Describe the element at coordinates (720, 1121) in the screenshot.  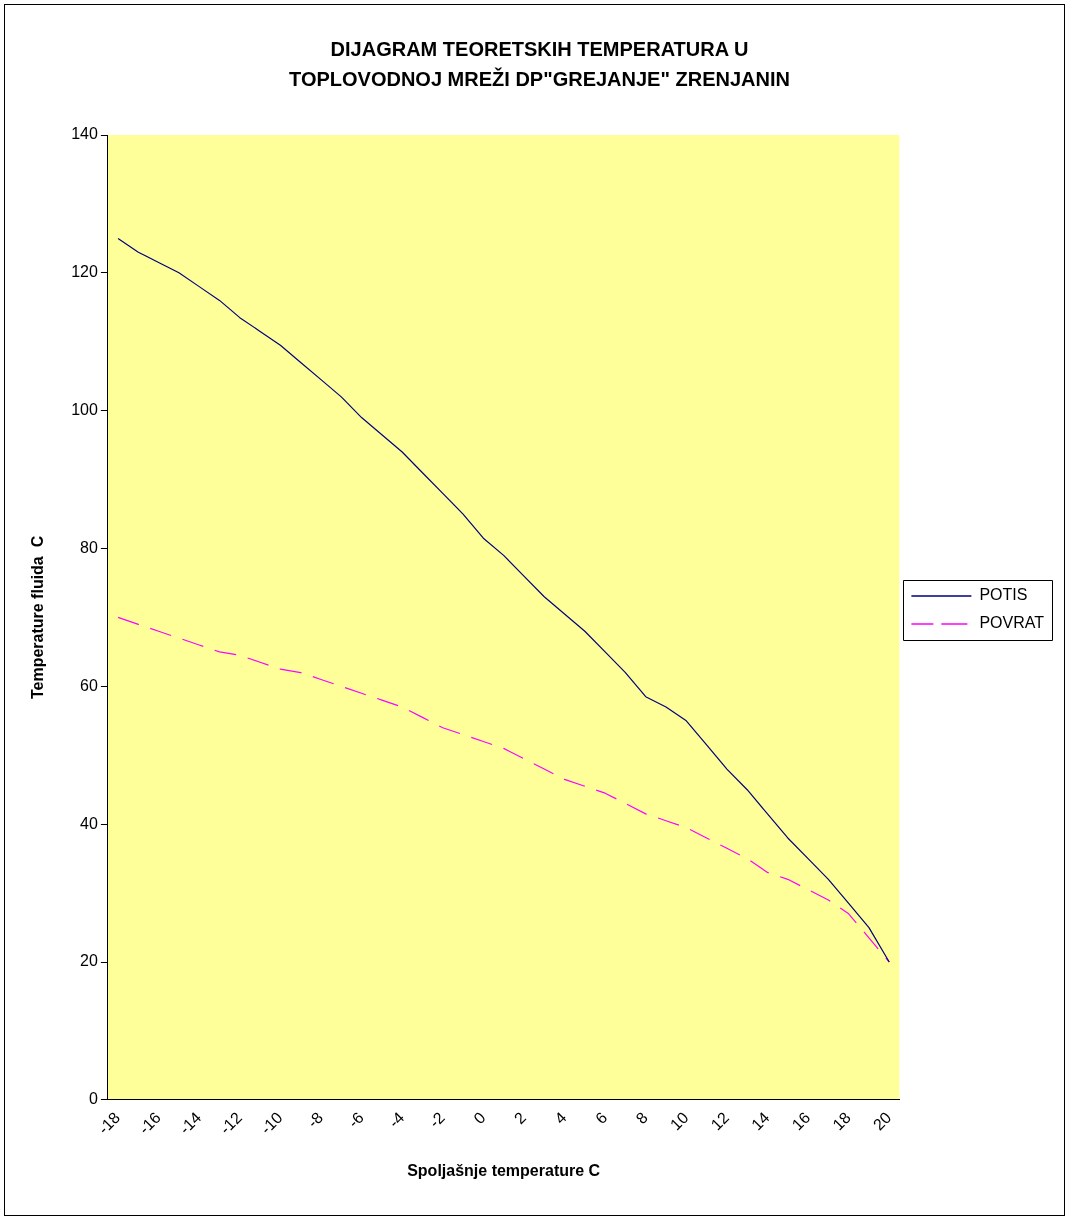
I see `x-tick-label: 12` at that location.